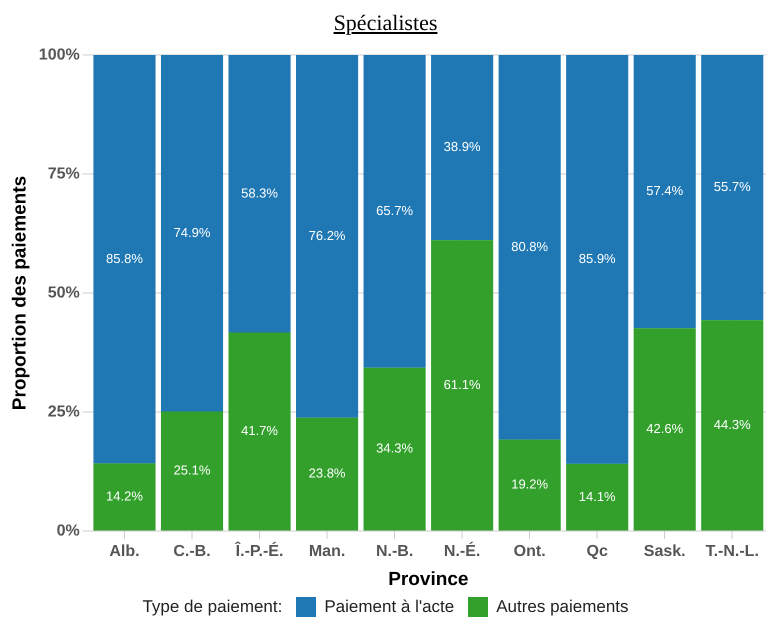 This screenshot has width=771, height=633. Describe the element at coordinates (733, 424) in the screenshot. I see `data-label: 44.3%` at that location.